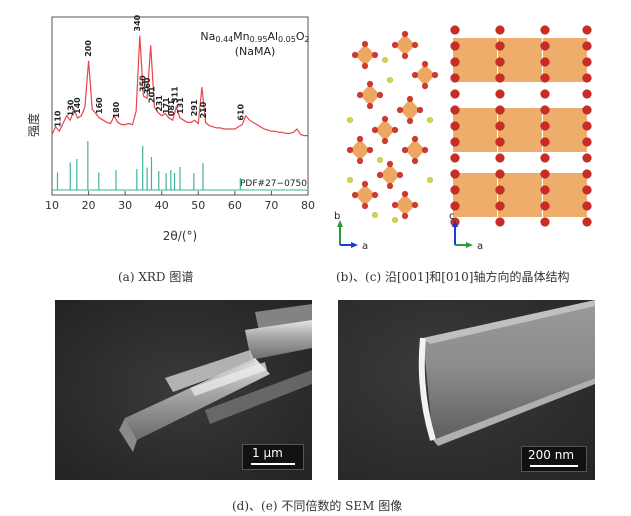 This screenshot has height=516, width=631. Describe the element at coordinates (89, 205) in the screenshot. I see `x-tick-label: 20` at that location.